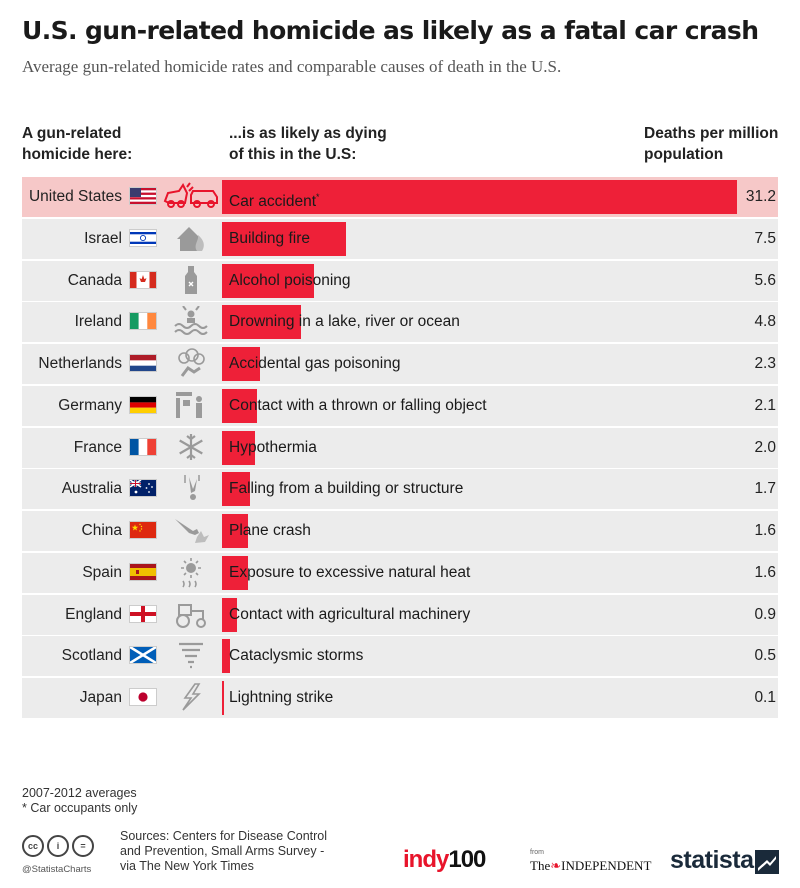  Describe the element at coordinates (350, 572) in the screenshot. I see `cause-label: Exposure to excessive natural heat` at that location.